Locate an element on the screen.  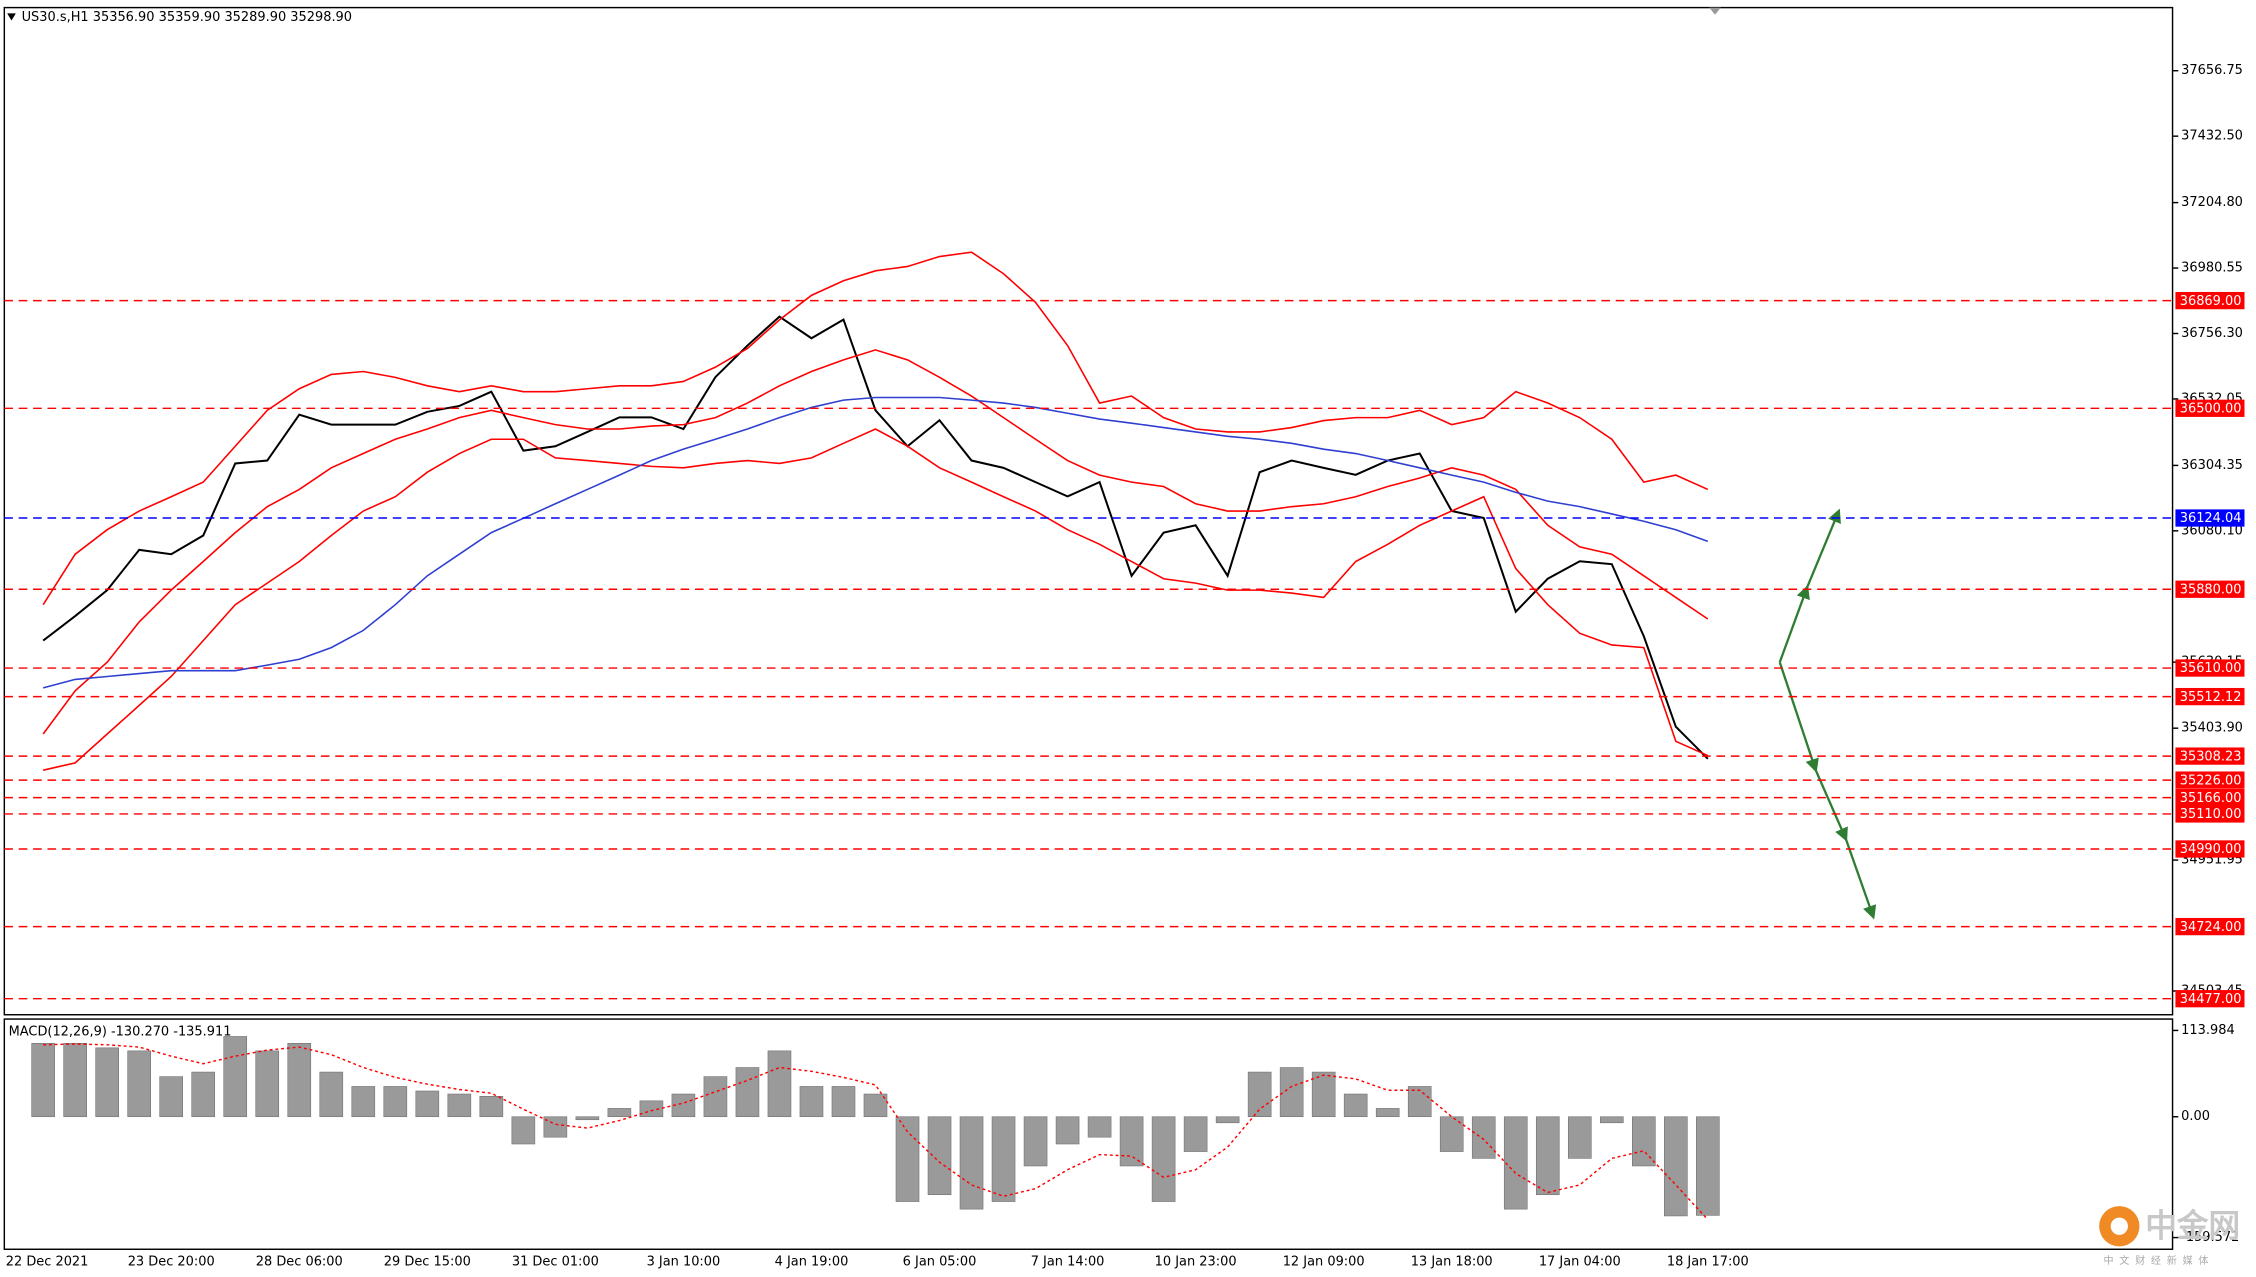
x-tick-label: 12 Jan 09:00 is located at coordinates (1324, 1262).